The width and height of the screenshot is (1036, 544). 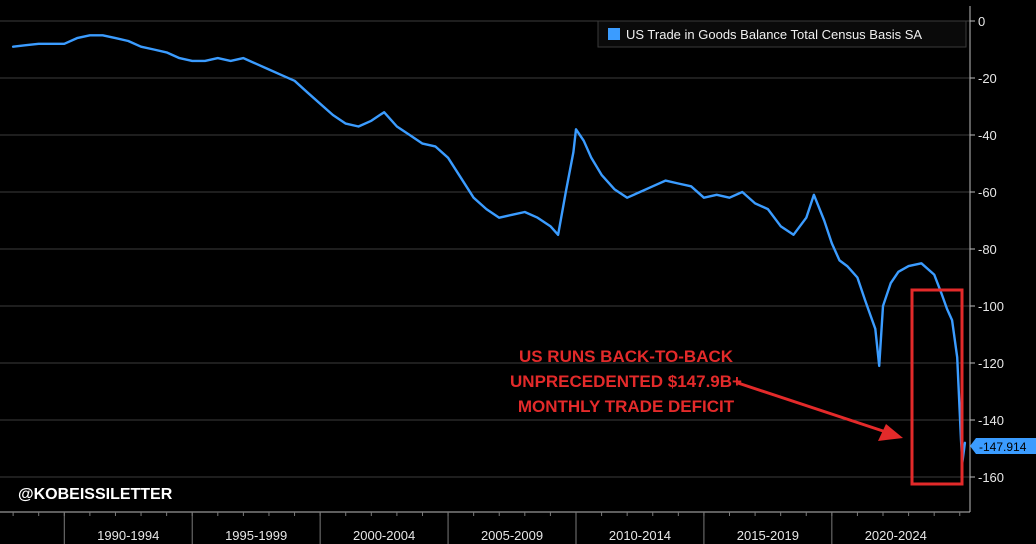 What do you see at coordinates (614, 34) in the screenshot?
I see `legend-swatch` at bounding box center [614, 34].